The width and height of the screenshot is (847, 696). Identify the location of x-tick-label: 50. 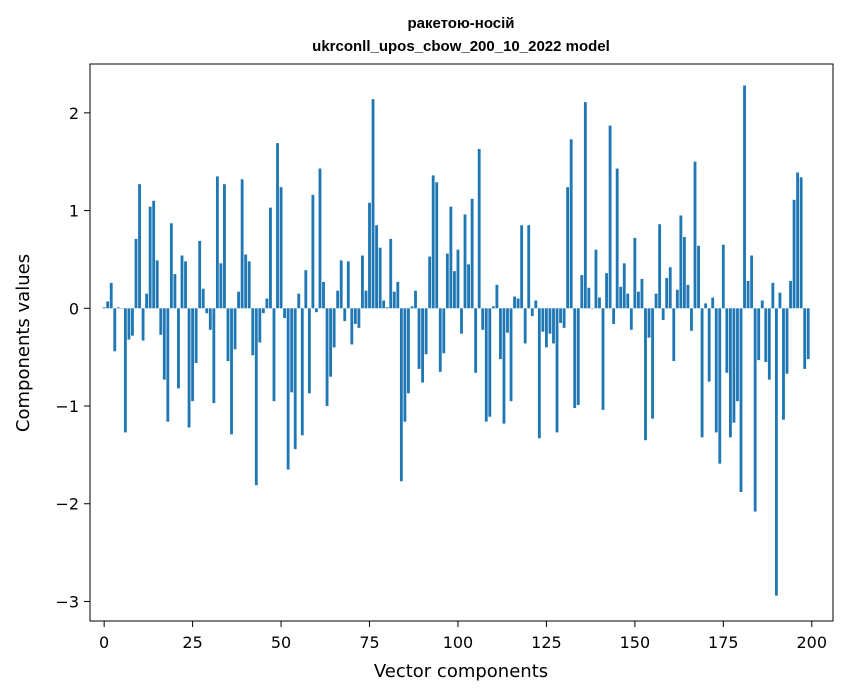
(281, 642).